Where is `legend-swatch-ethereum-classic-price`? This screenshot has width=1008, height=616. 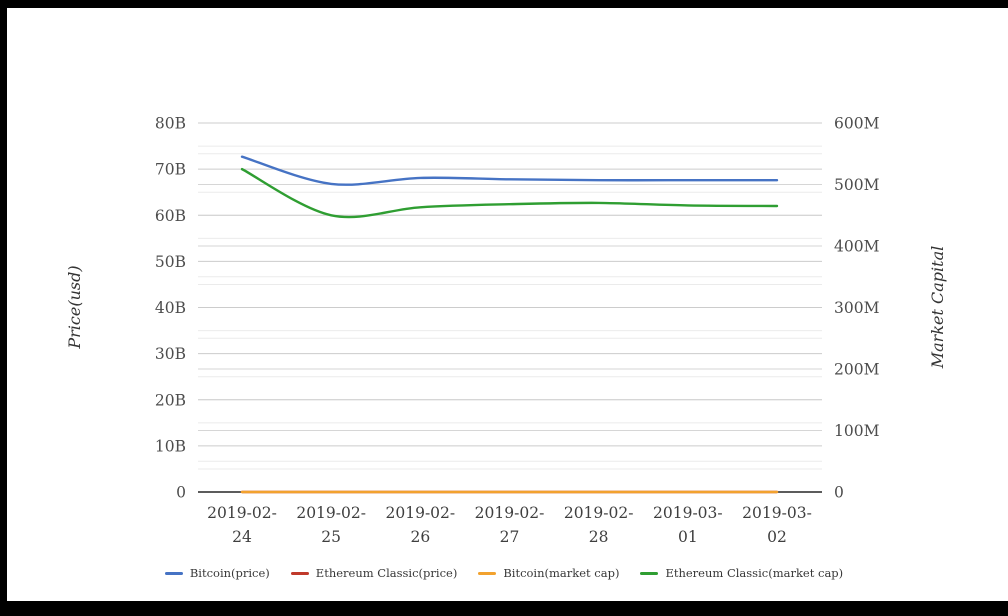
legend-swatch-ethereum-classic-price is located at coordinates (299, 573).